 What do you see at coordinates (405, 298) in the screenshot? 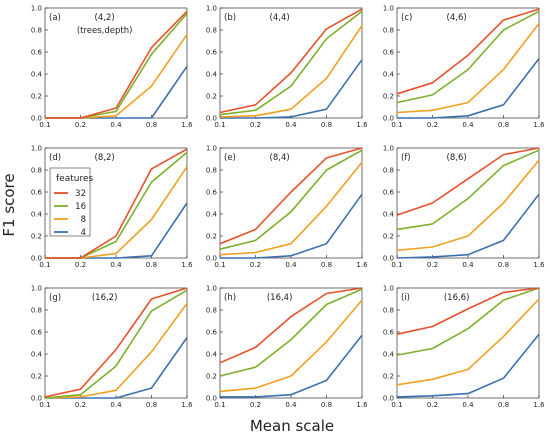
I see `panel-letter: (i)` at bounding box center [405, 298].